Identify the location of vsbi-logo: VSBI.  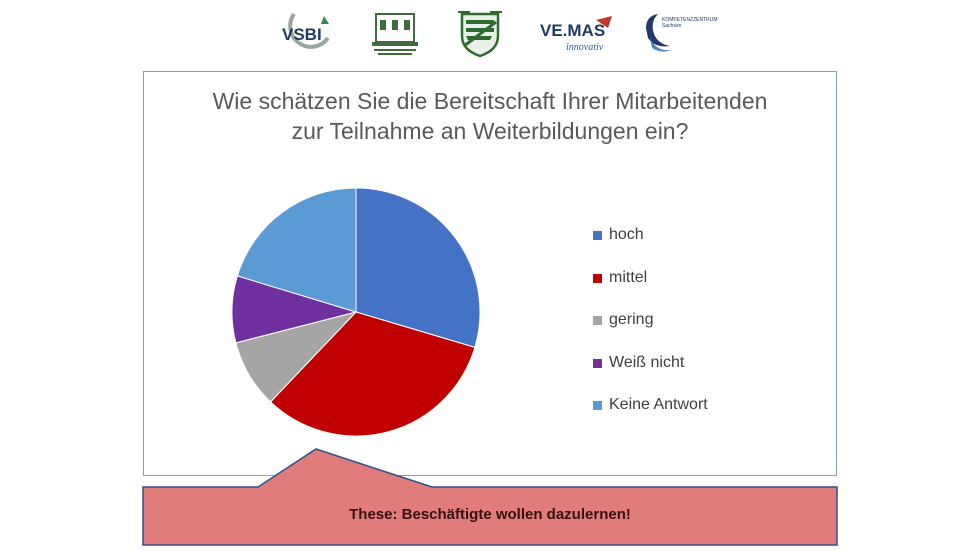
(306, 30).